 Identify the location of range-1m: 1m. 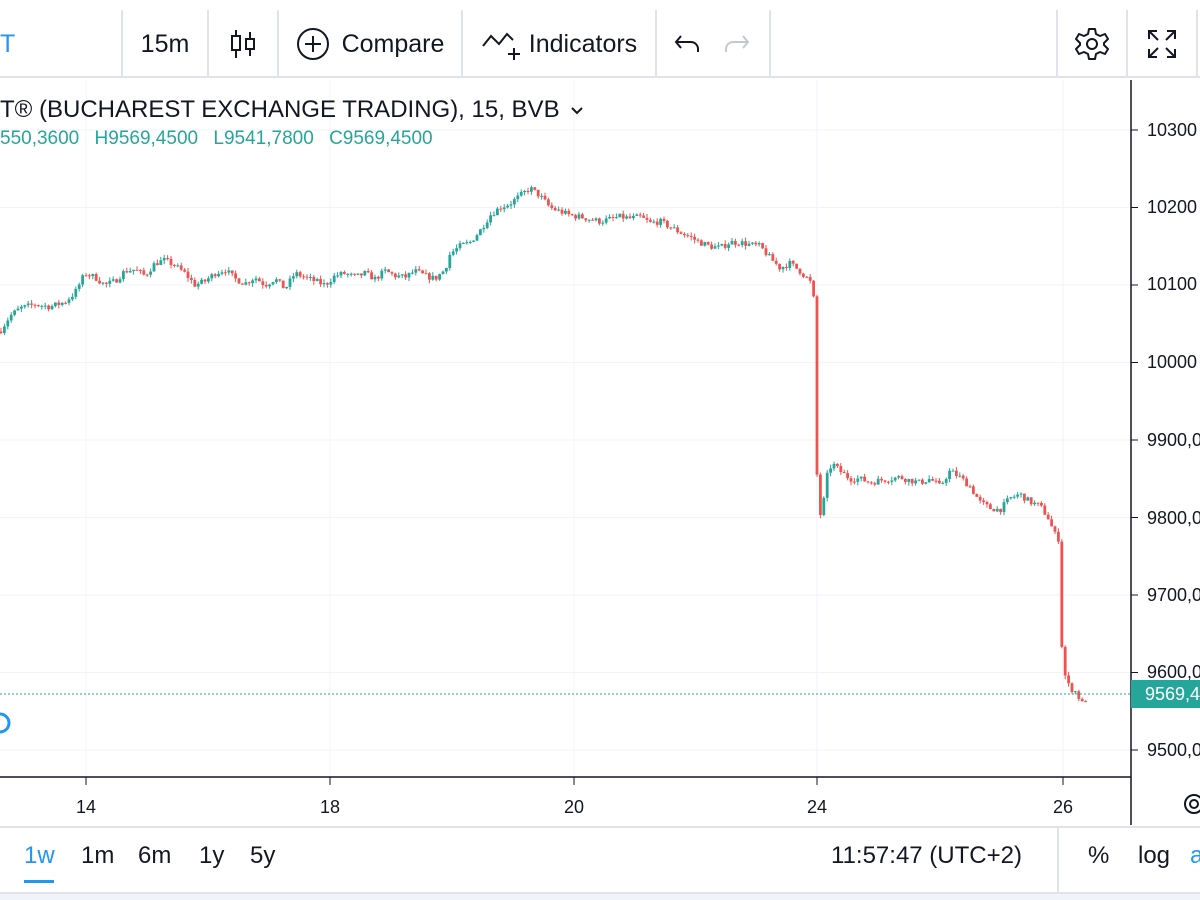
(98, 855).